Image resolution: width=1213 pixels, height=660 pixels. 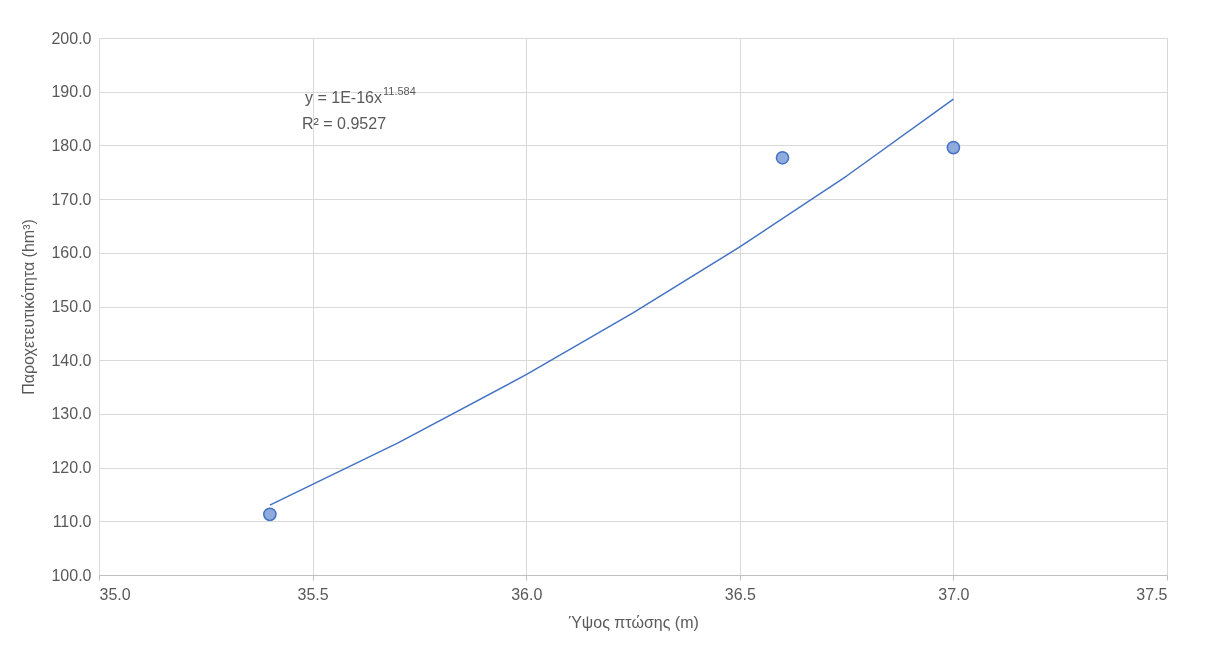 What do you see at coordinates (71, 306) in the screenshot?
I see `y-tick-label: 150.0` at bounding box center [71, 306].